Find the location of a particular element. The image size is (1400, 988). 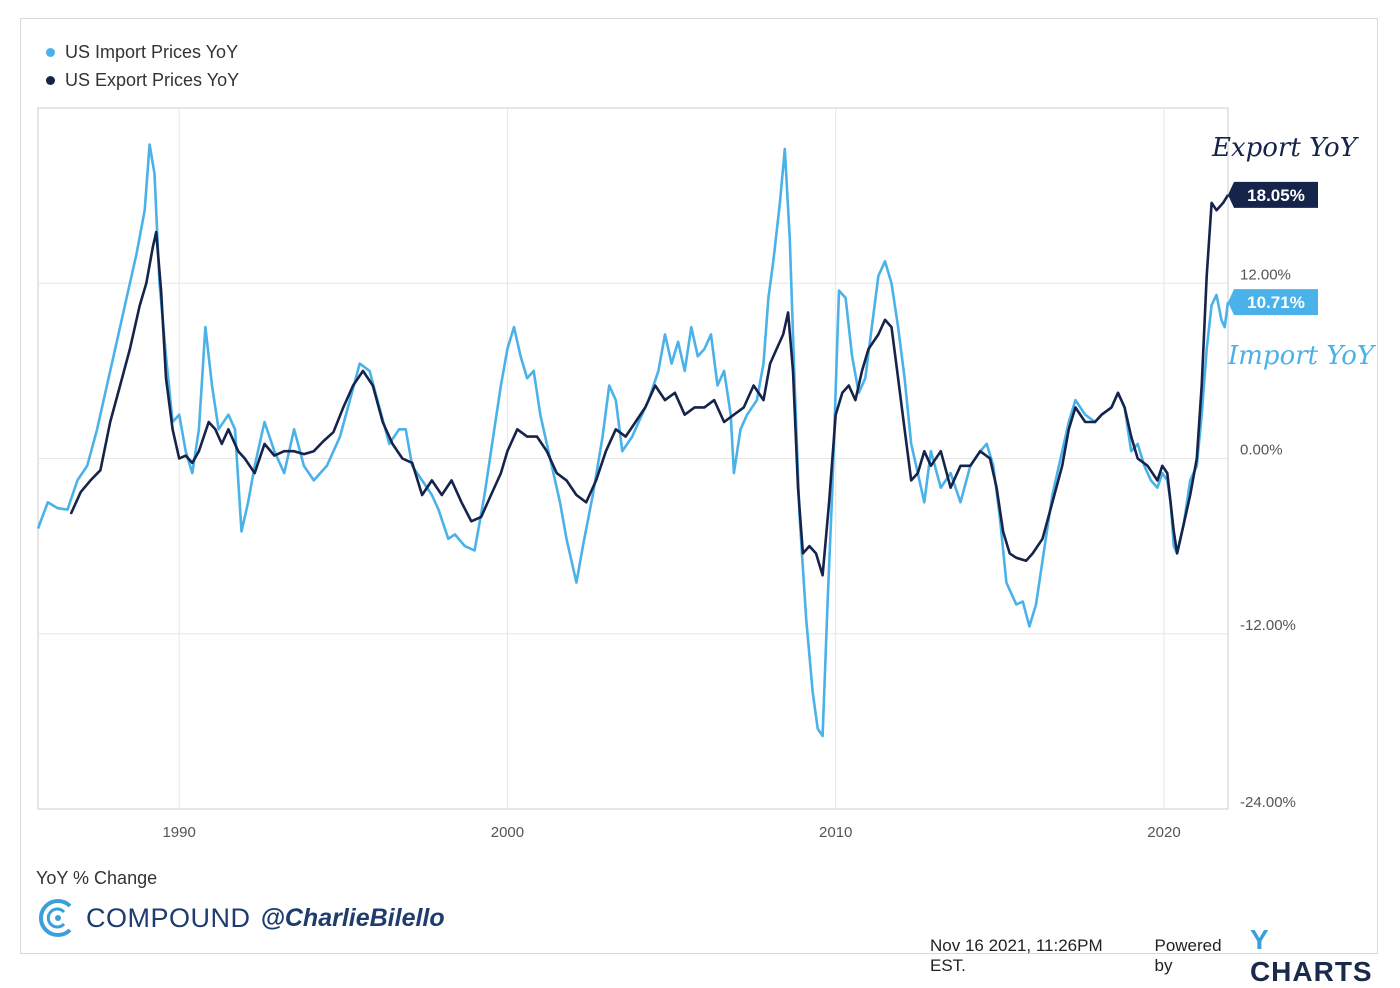

x-tick-label: 2010 is located at coordinates (835, 832).